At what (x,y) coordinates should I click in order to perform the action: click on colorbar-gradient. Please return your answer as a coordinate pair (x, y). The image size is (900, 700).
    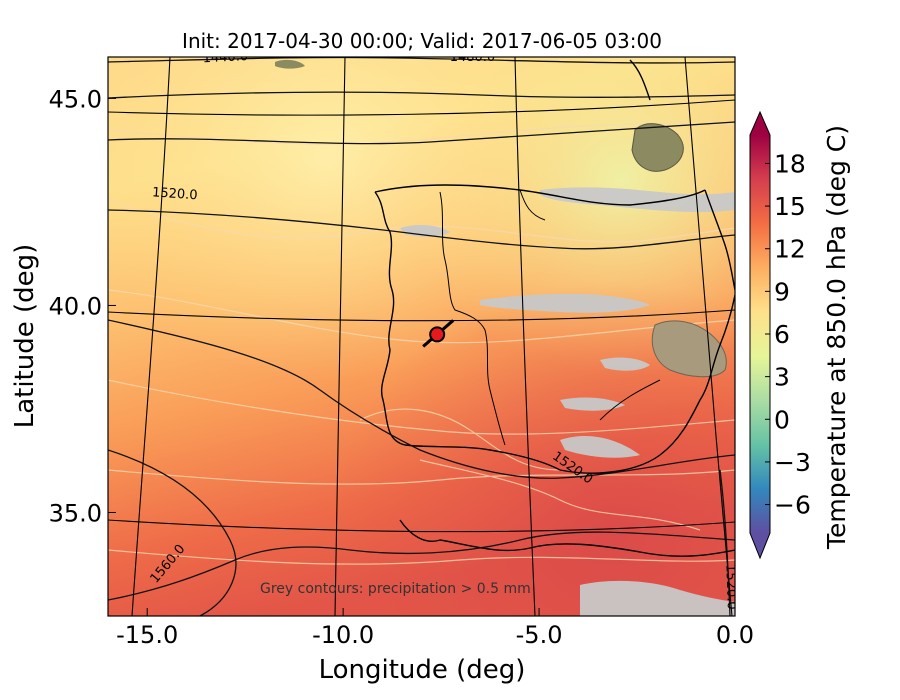
    Looking at the image, I should click on (760, 334).